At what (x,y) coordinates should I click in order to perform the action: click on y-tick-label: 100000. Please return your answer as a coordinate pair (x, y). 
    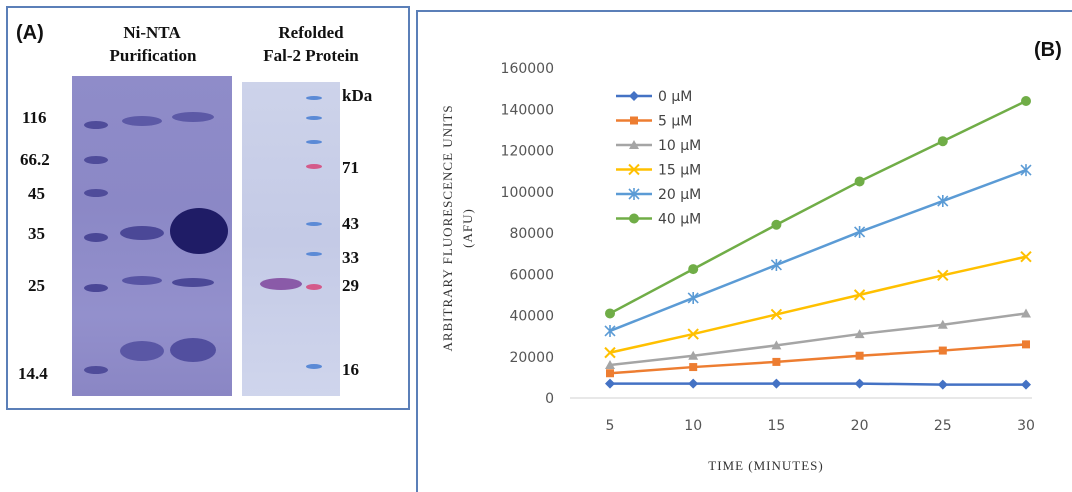
    Looking at the image, I should click on (527, 193).